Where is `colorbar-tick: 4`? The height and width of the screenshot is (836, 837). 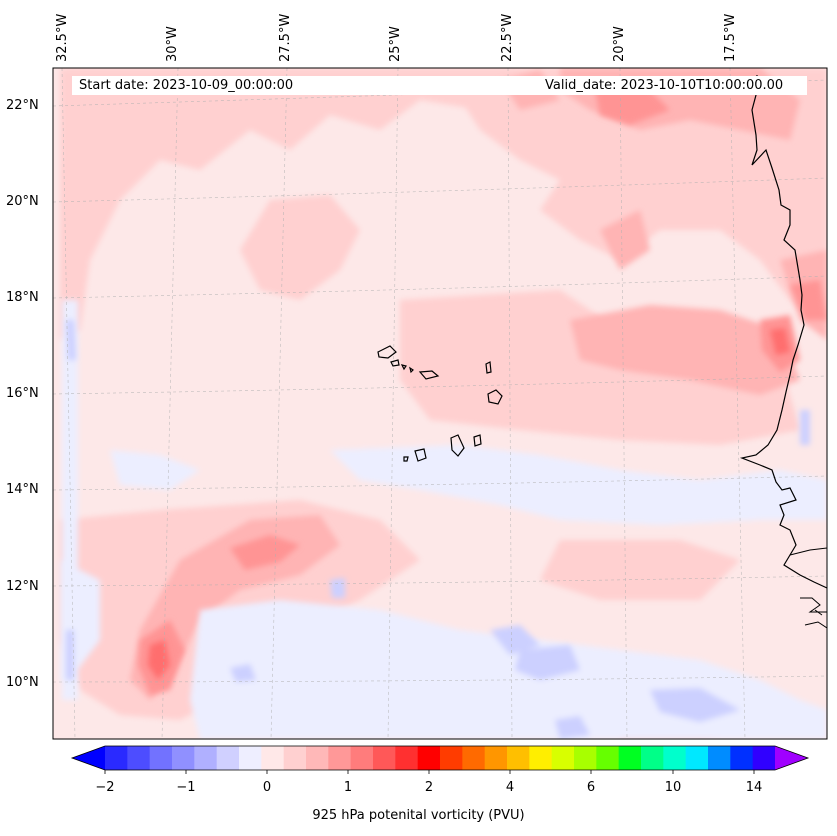 colorbar-tick: 4 is located at coordinates (510, 787).